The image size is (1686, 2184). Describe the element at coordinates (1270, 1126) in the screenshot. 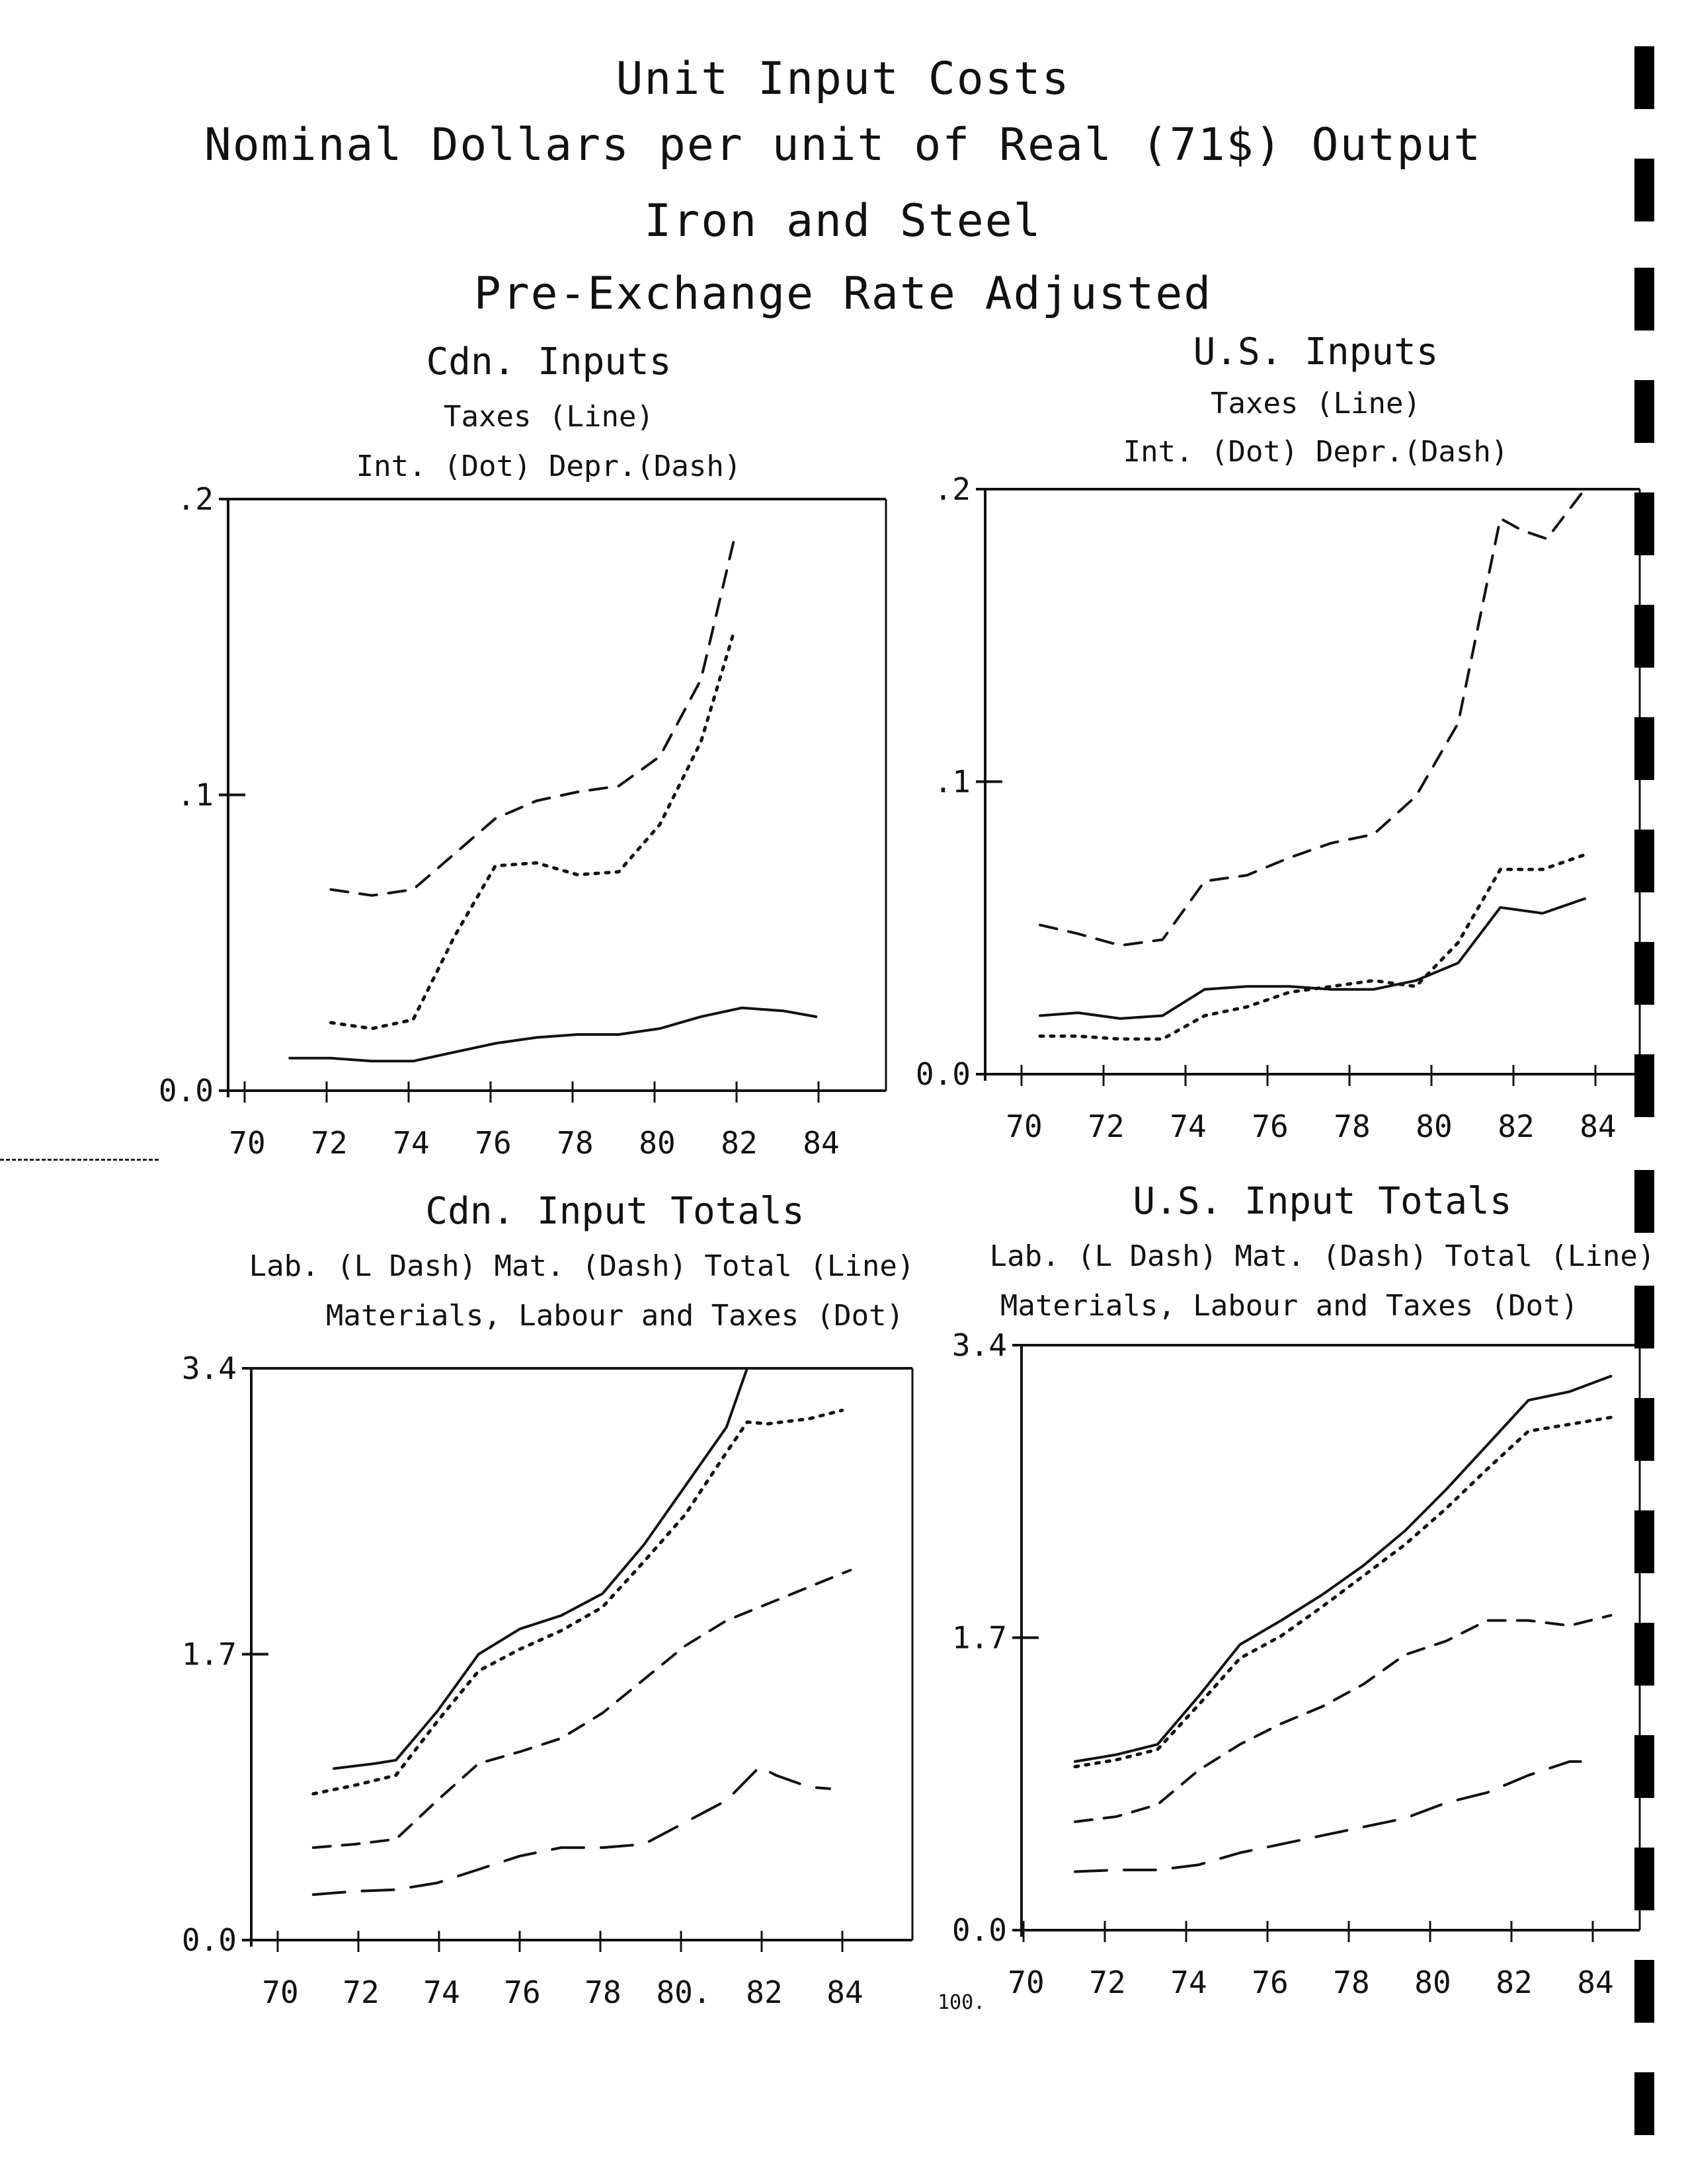

I see `chart2-x-tick-label: 76` at that location.